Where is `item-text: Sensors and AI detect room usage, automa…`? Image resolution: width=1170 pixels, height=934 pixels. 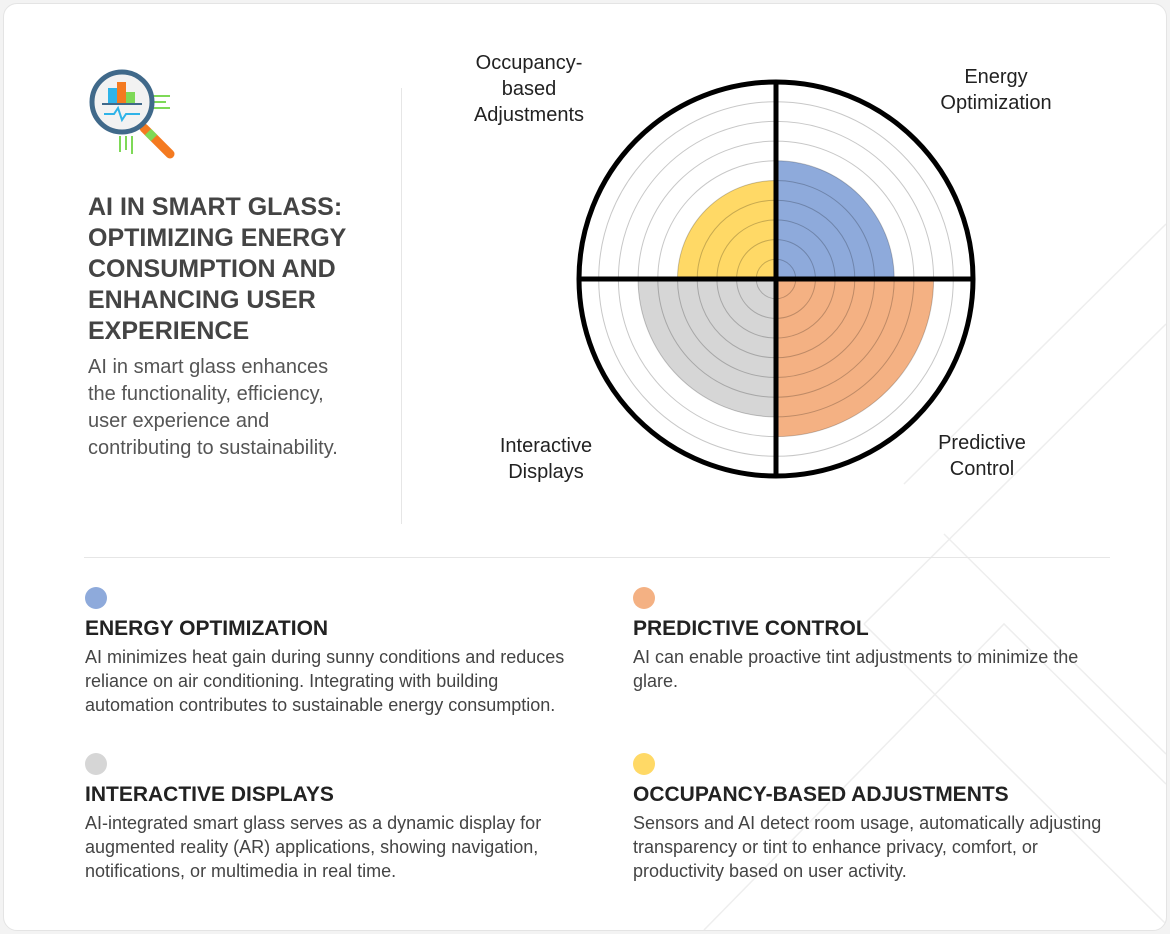
item-text: Sensors and AI detect room usage, automa… is located at coordinates (867, 847).